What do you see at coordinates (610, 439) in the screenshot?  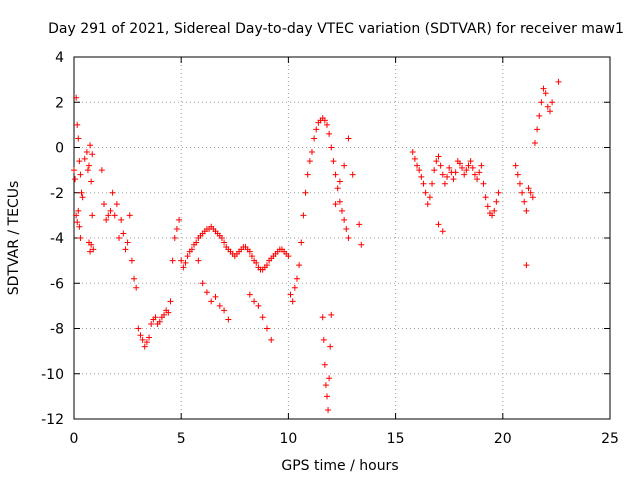 I see `x-tick-label: 25` at bounding box center [610, 439].